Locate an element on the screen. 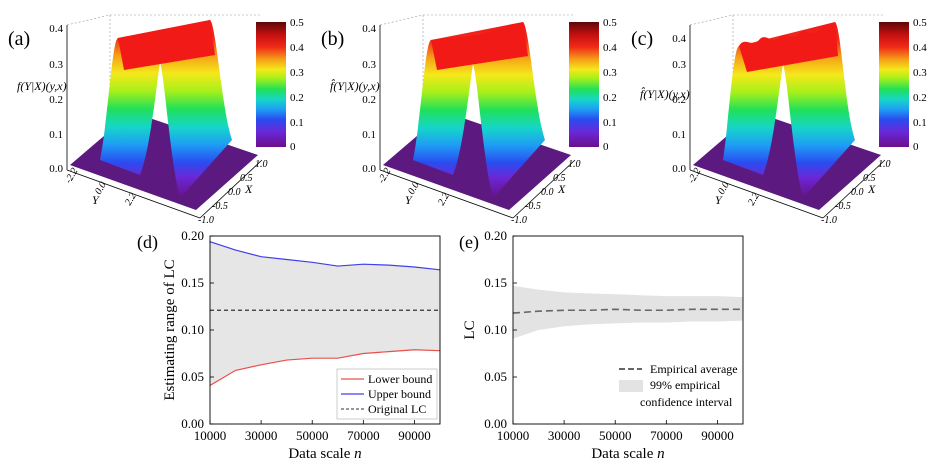 This screenshot has width=934, height=468. y-axis-title: Estimating range of LC is located at coordinates (170, 329).